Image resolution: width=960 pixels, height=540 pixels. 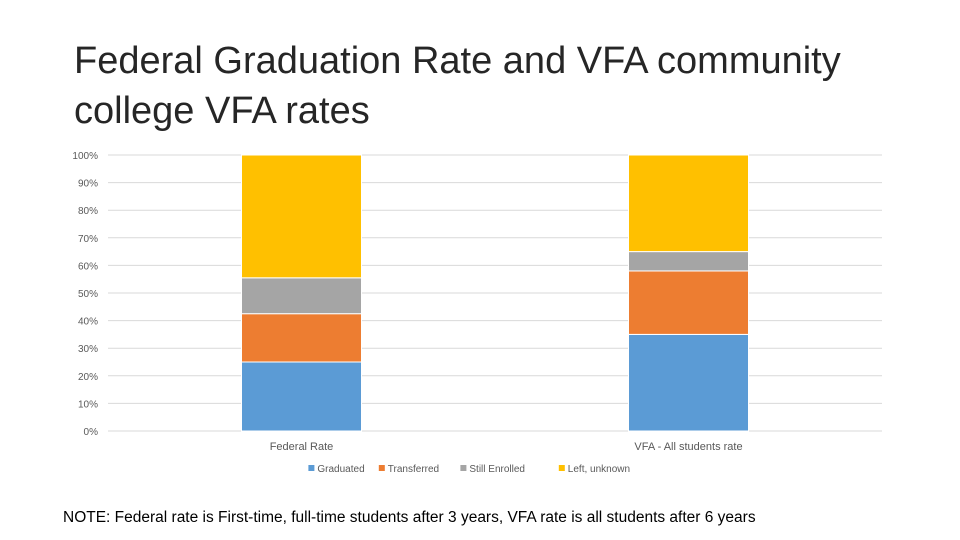 I want to click on y-tick-label: 70%, so click(x=88, y=239).